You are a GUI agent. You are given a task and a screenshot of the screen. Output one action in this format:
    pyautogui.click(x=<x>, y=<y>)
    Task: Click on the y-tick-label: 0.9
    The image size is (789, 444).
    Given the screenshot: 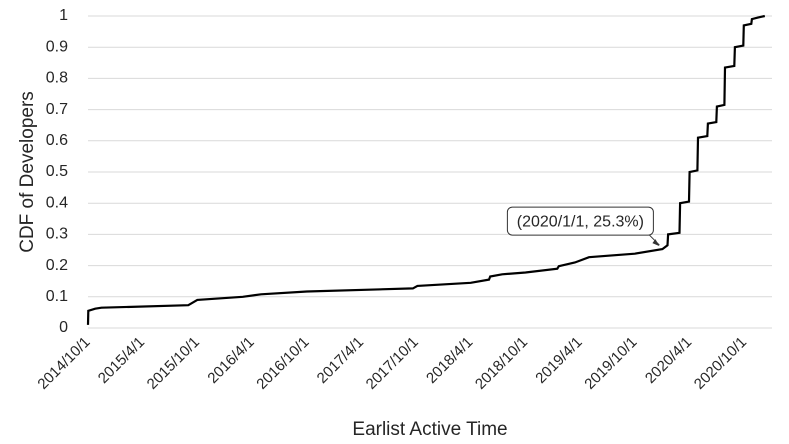 What is the action you would take?
    pyautogui.click(x=57, y=46)
    